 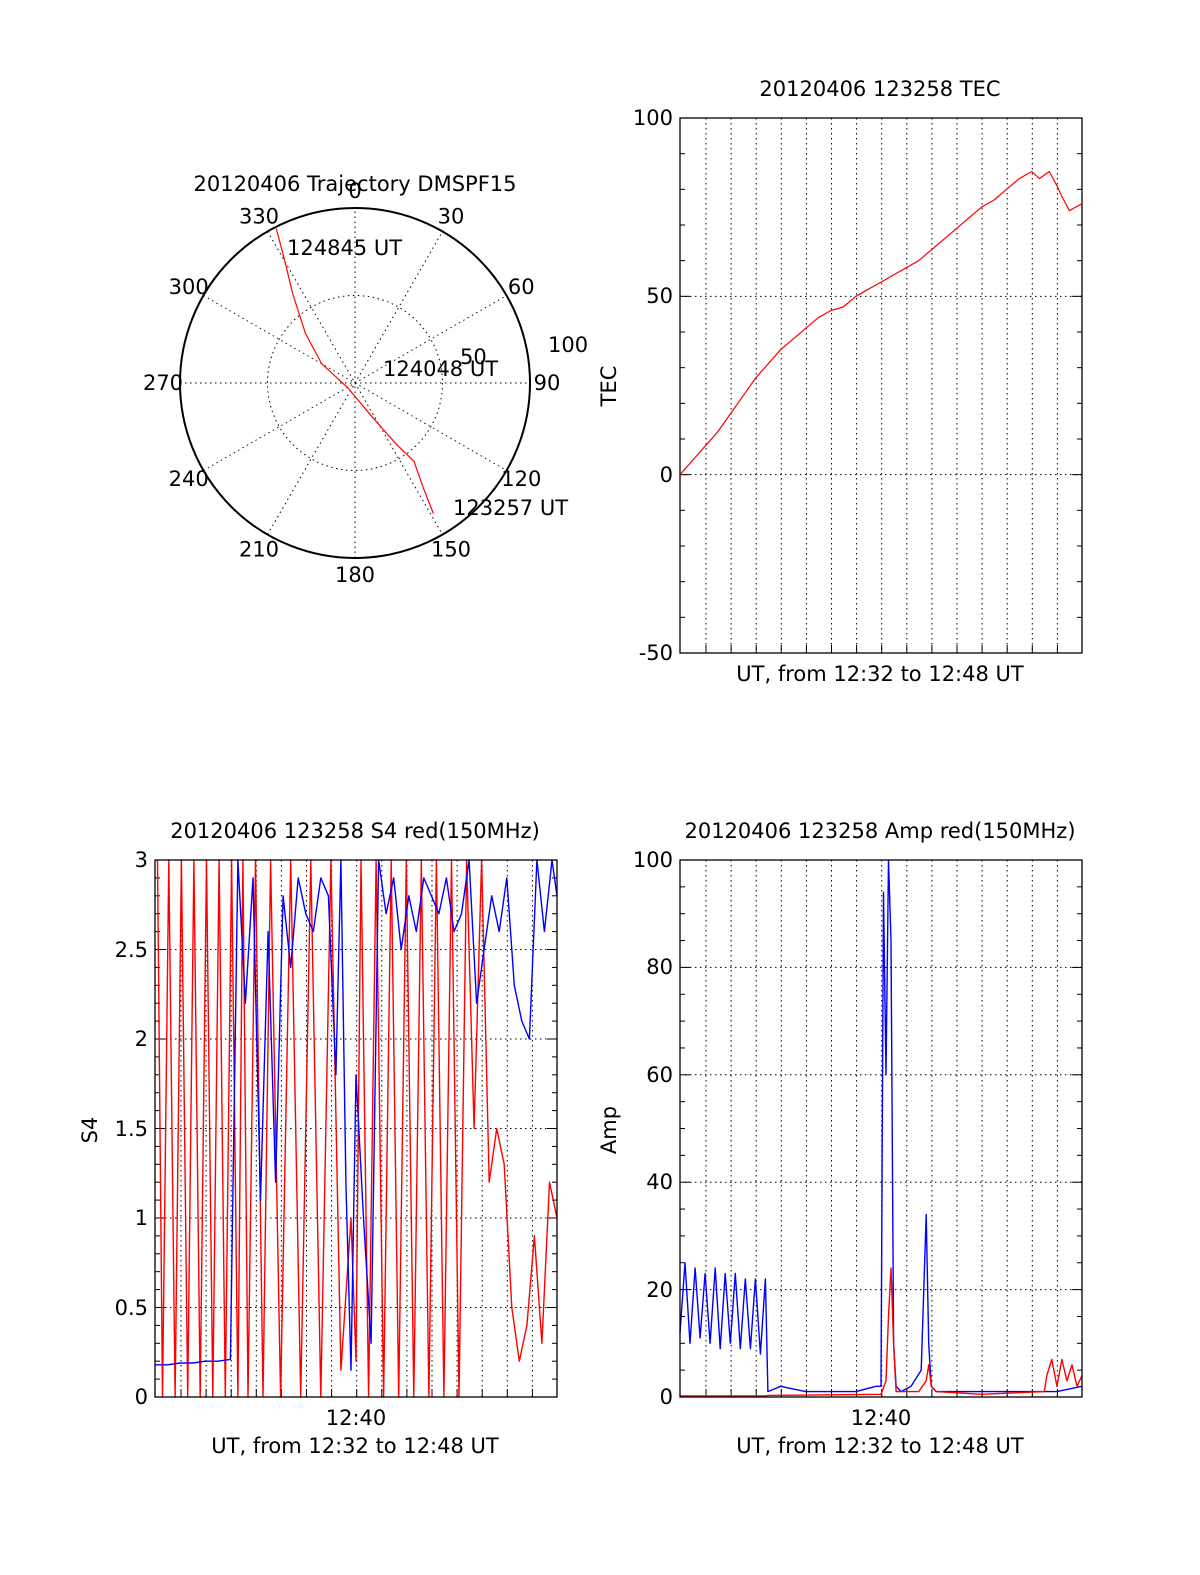 I want to click on azimuth-label-60: 60, so click(x=521, y=287).